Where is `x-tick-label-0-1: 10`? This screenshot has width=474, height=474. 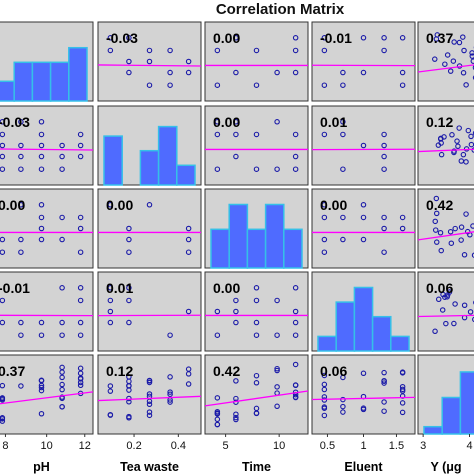
x-tick-label-0-1: 10 is located at coordinates (47, 446).